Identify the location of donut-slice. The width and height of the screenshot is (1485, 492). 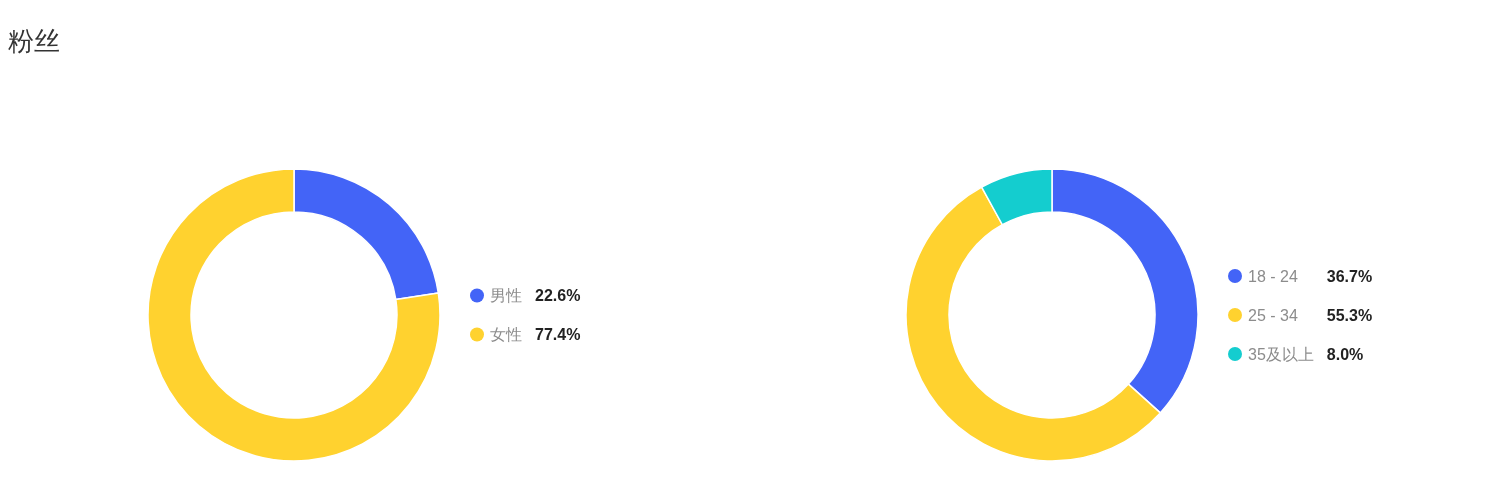
(294, 315).